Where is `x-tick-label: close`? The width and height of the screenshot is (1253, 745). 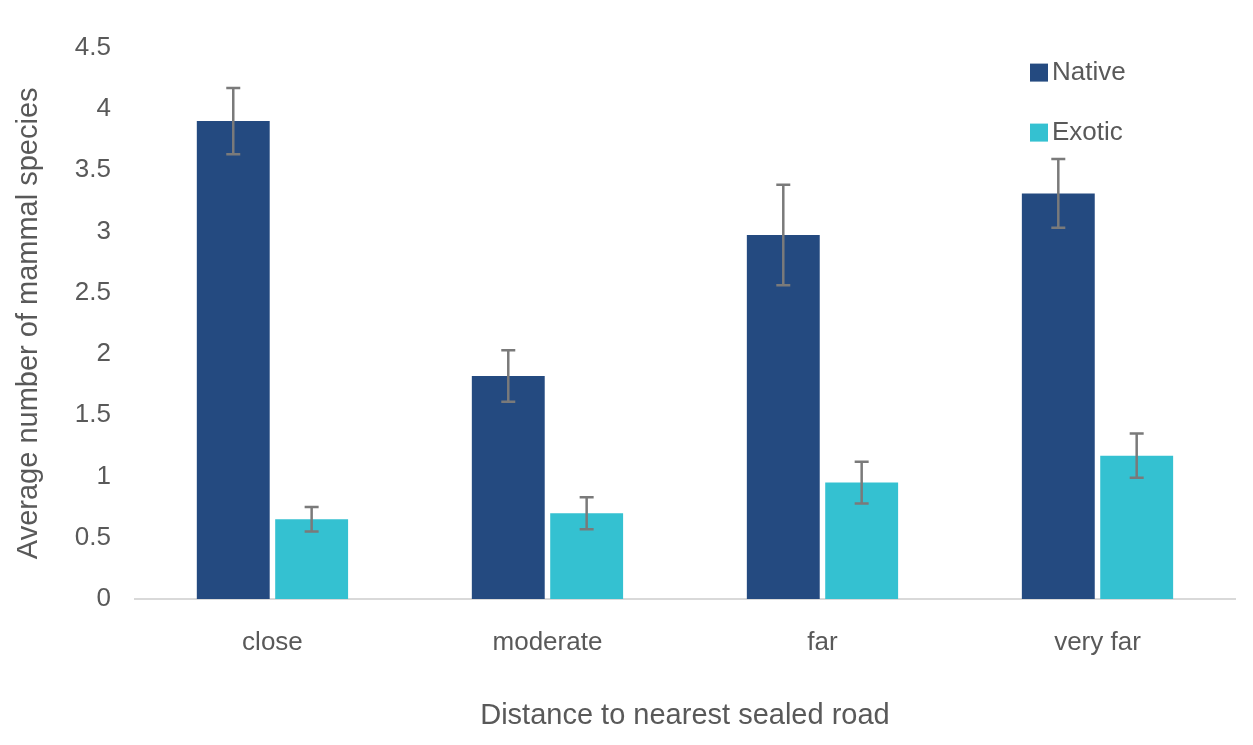 x-tick-label: close is located at coordinates (272, 640).